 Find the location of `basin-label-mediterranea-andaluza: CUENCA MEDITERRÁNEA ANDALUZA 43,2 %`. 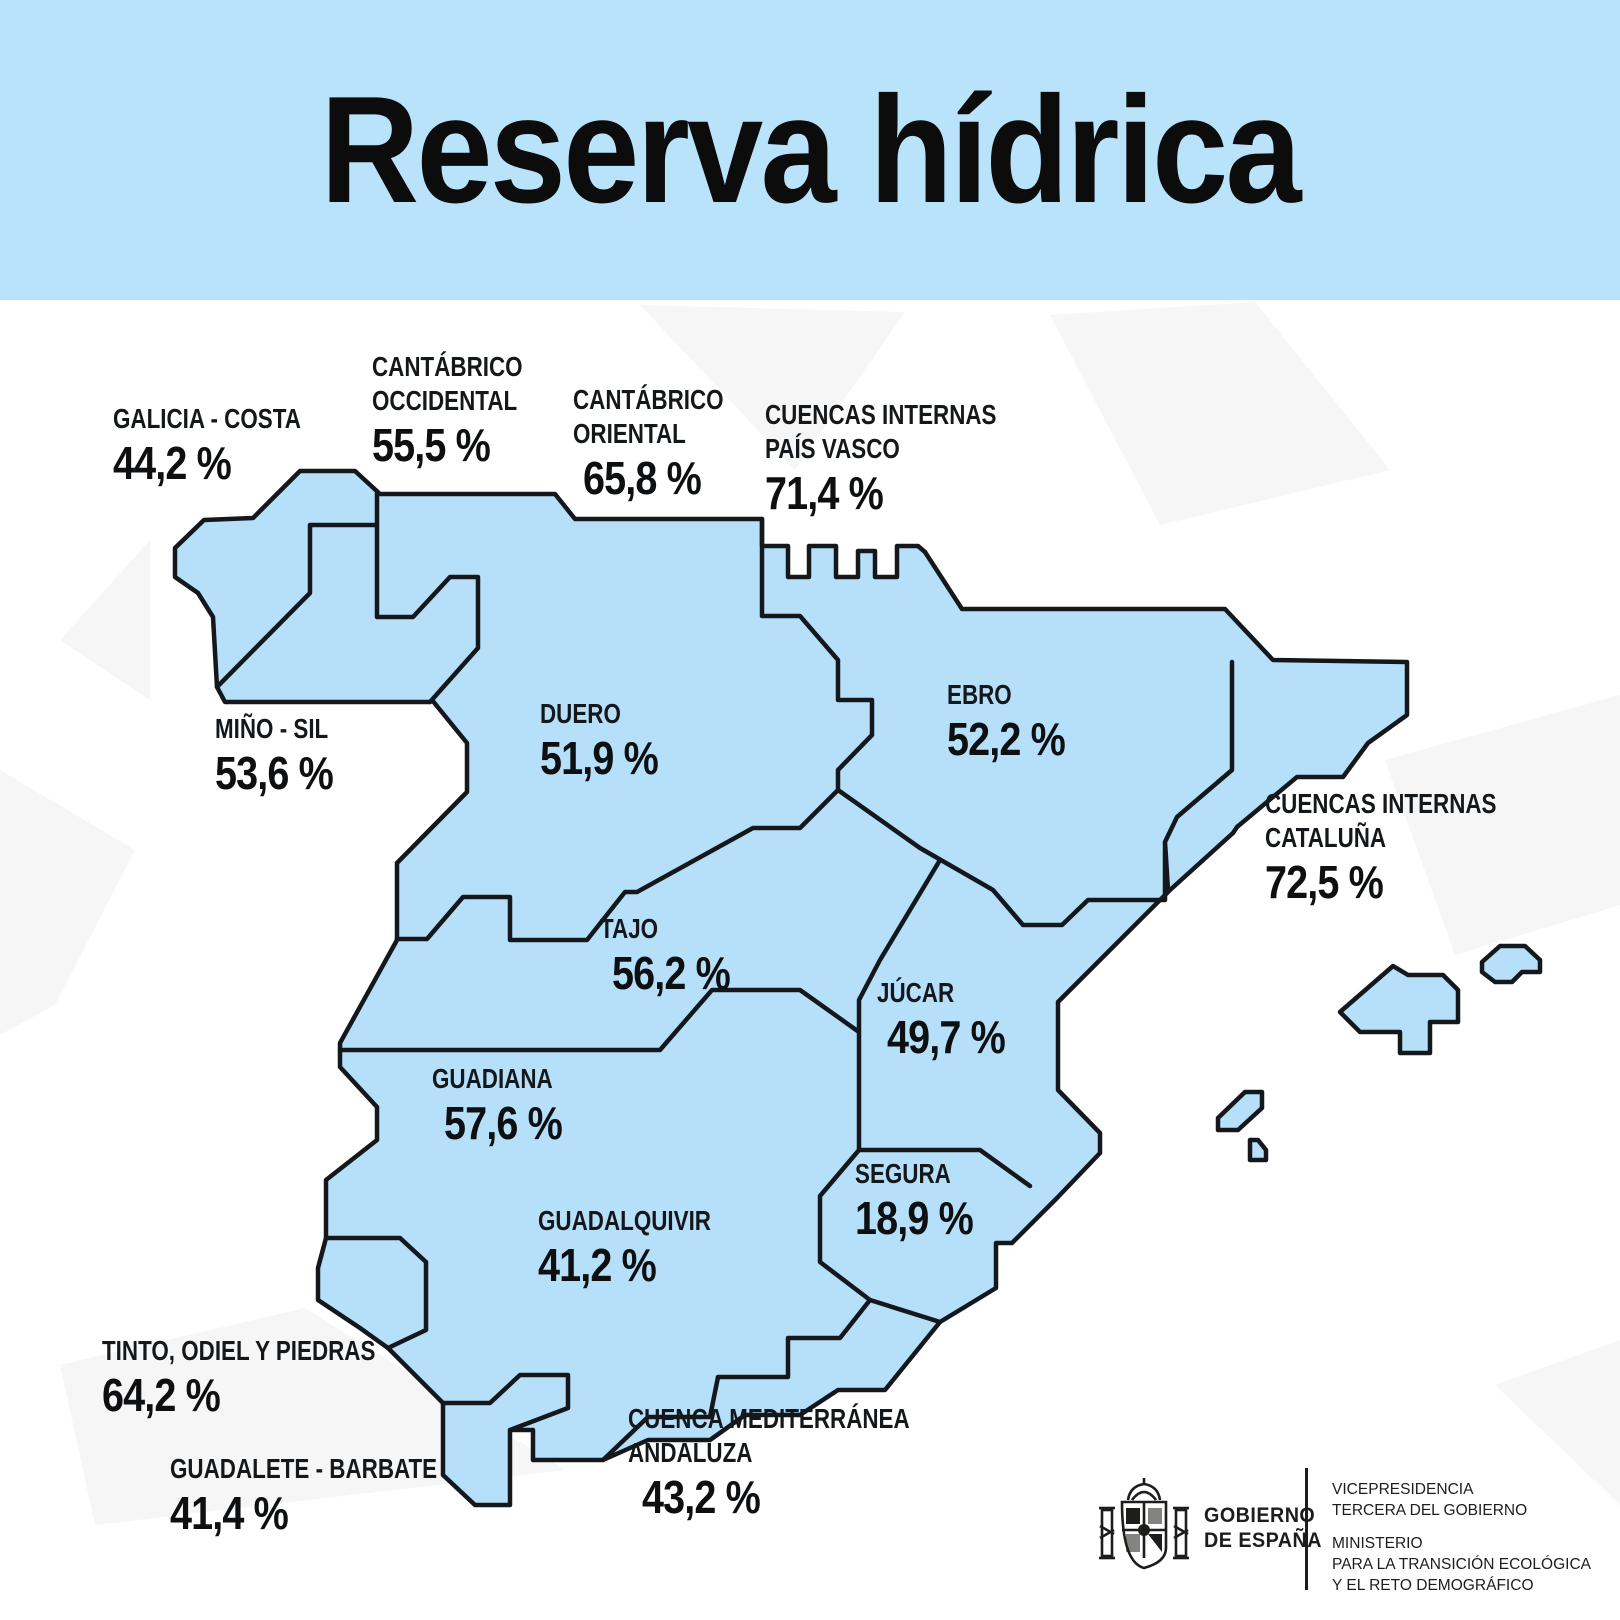

basin-label-mediterranea-andaluza: CUENCA MEDITERRÁNEA ANDALUZA 43,2 % is located at coordinates (769, 1463).